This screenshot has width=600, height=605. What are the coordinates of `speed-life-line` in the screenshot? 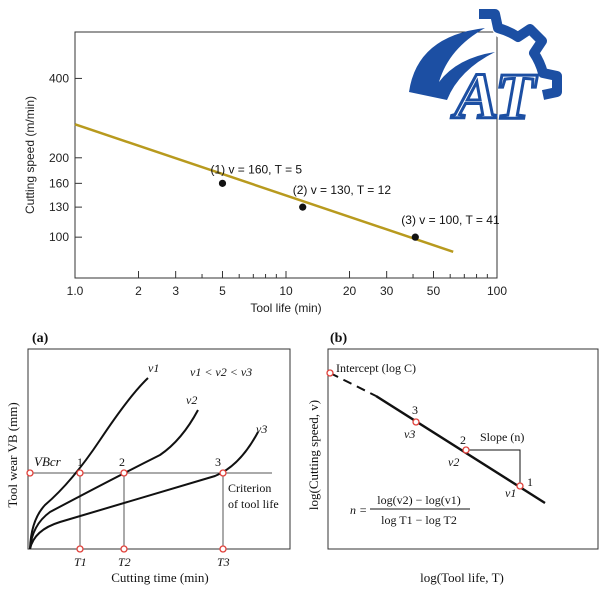 It's located at (264, 188).